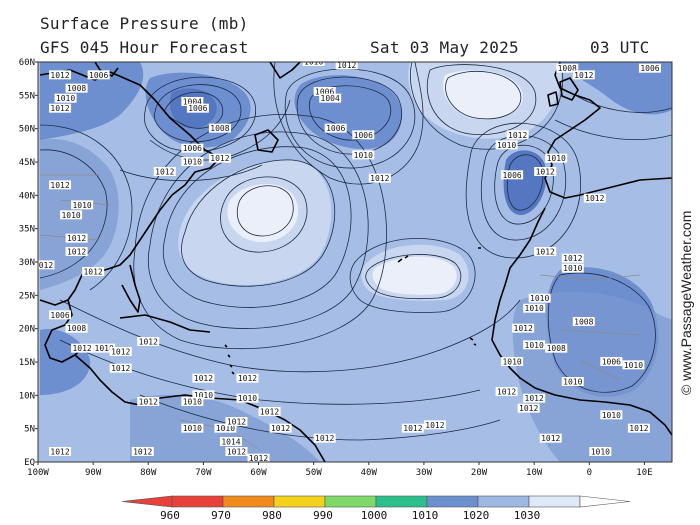  What do you see at coordinates (27, 196) in the screenshot?
I see `latitude-tick-label: 40N` at bounding box center [27, 196].